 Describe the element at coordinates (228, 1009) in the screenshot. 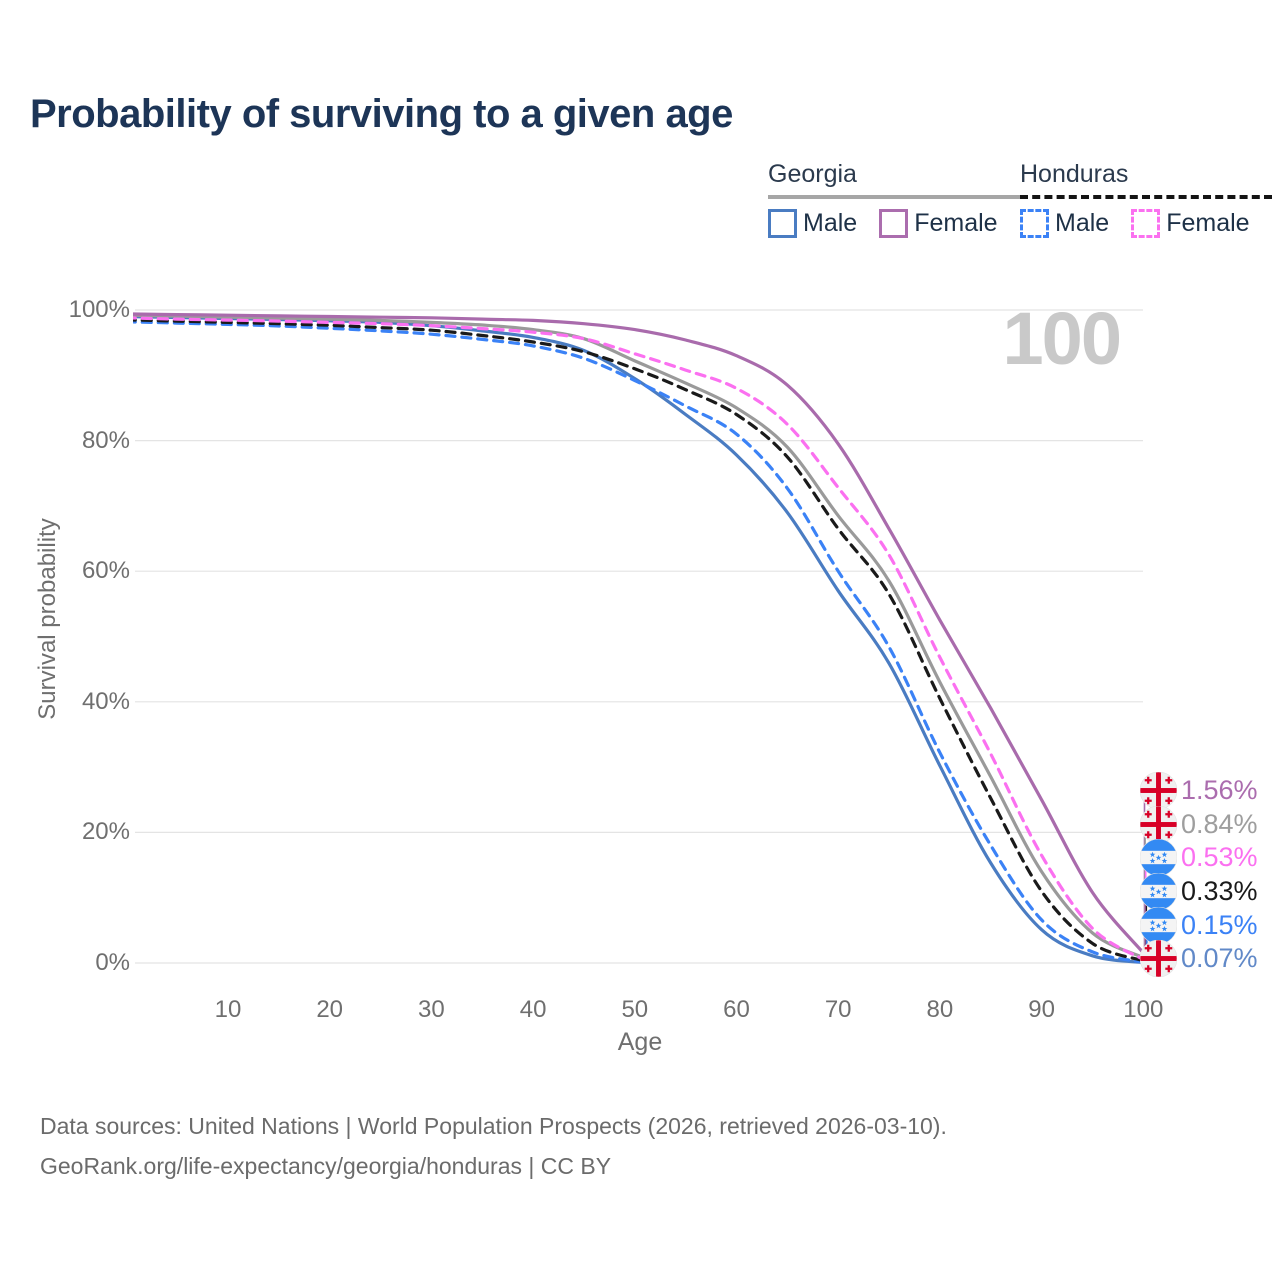

I see `x-tick-label: 10` at that location.